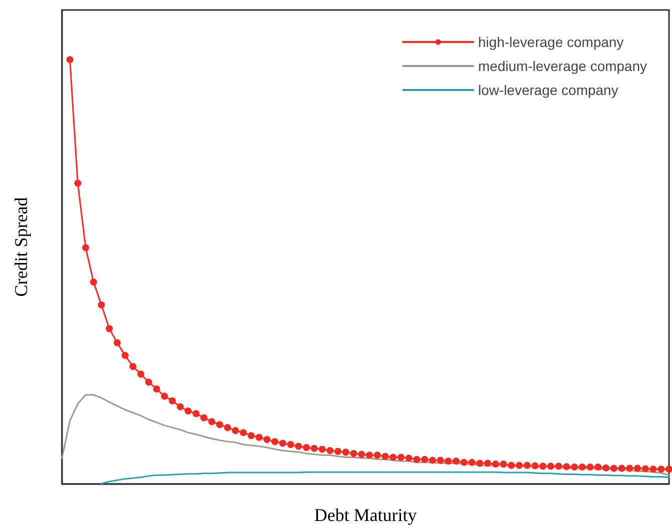 The image size is (672, 529). Describe the element at coordinates (551, 42) in the screenshot. I see `legend-label: high-leverage company` at that location.